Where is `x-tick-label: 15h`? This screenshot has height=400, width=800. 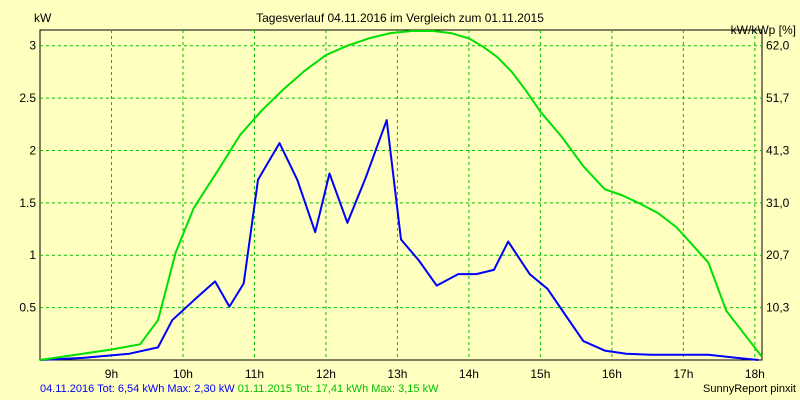
x-tick-label: 15h is located at coordinates (540, 374).